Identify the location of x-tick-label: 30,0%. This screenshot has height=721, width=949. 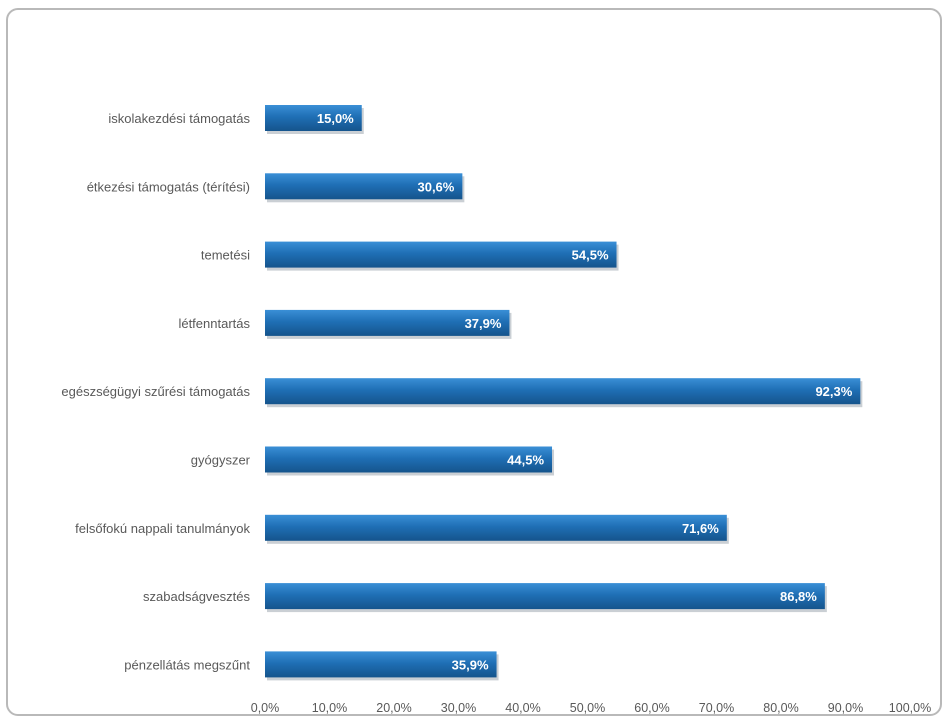
(458, 708).